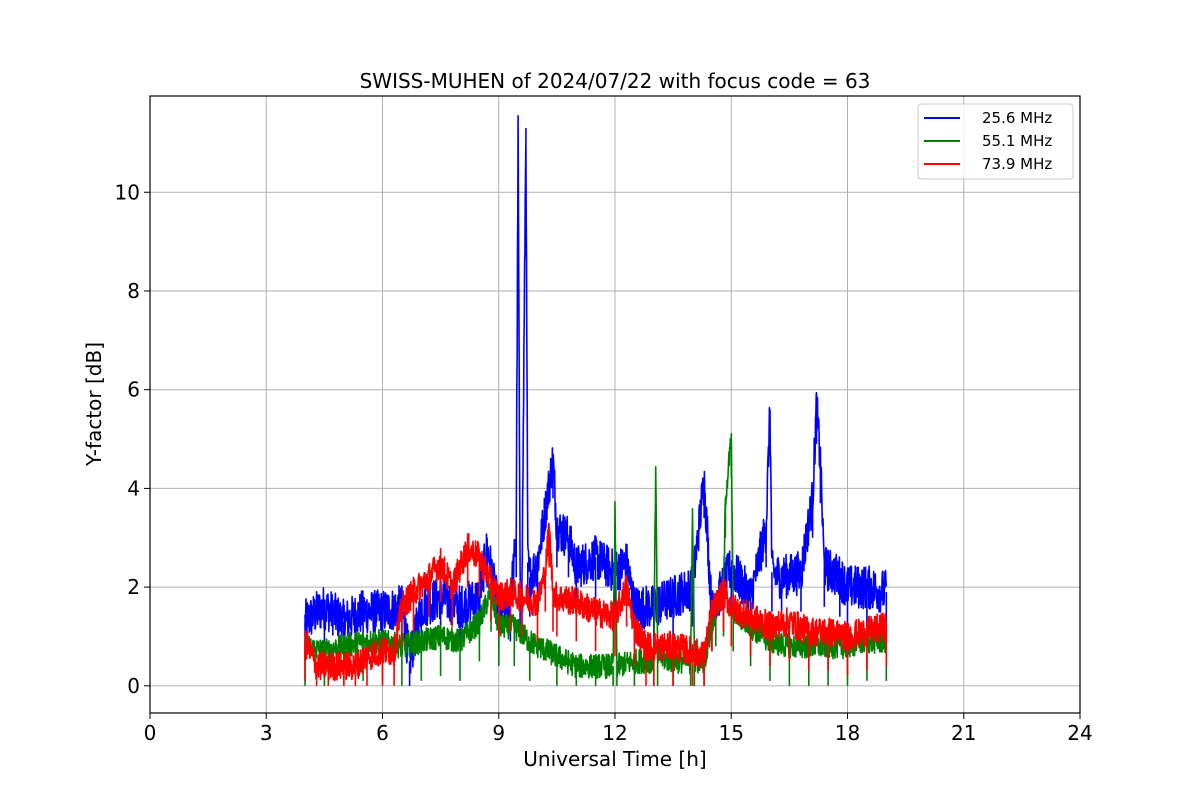 Image resolution: width=1200 pixels, height=804 pixels. What do you see at coordinates (1017, 118) in the screenshot?
I see `legend-label: 25.6 MHz` at bounding box center [1017, 118].